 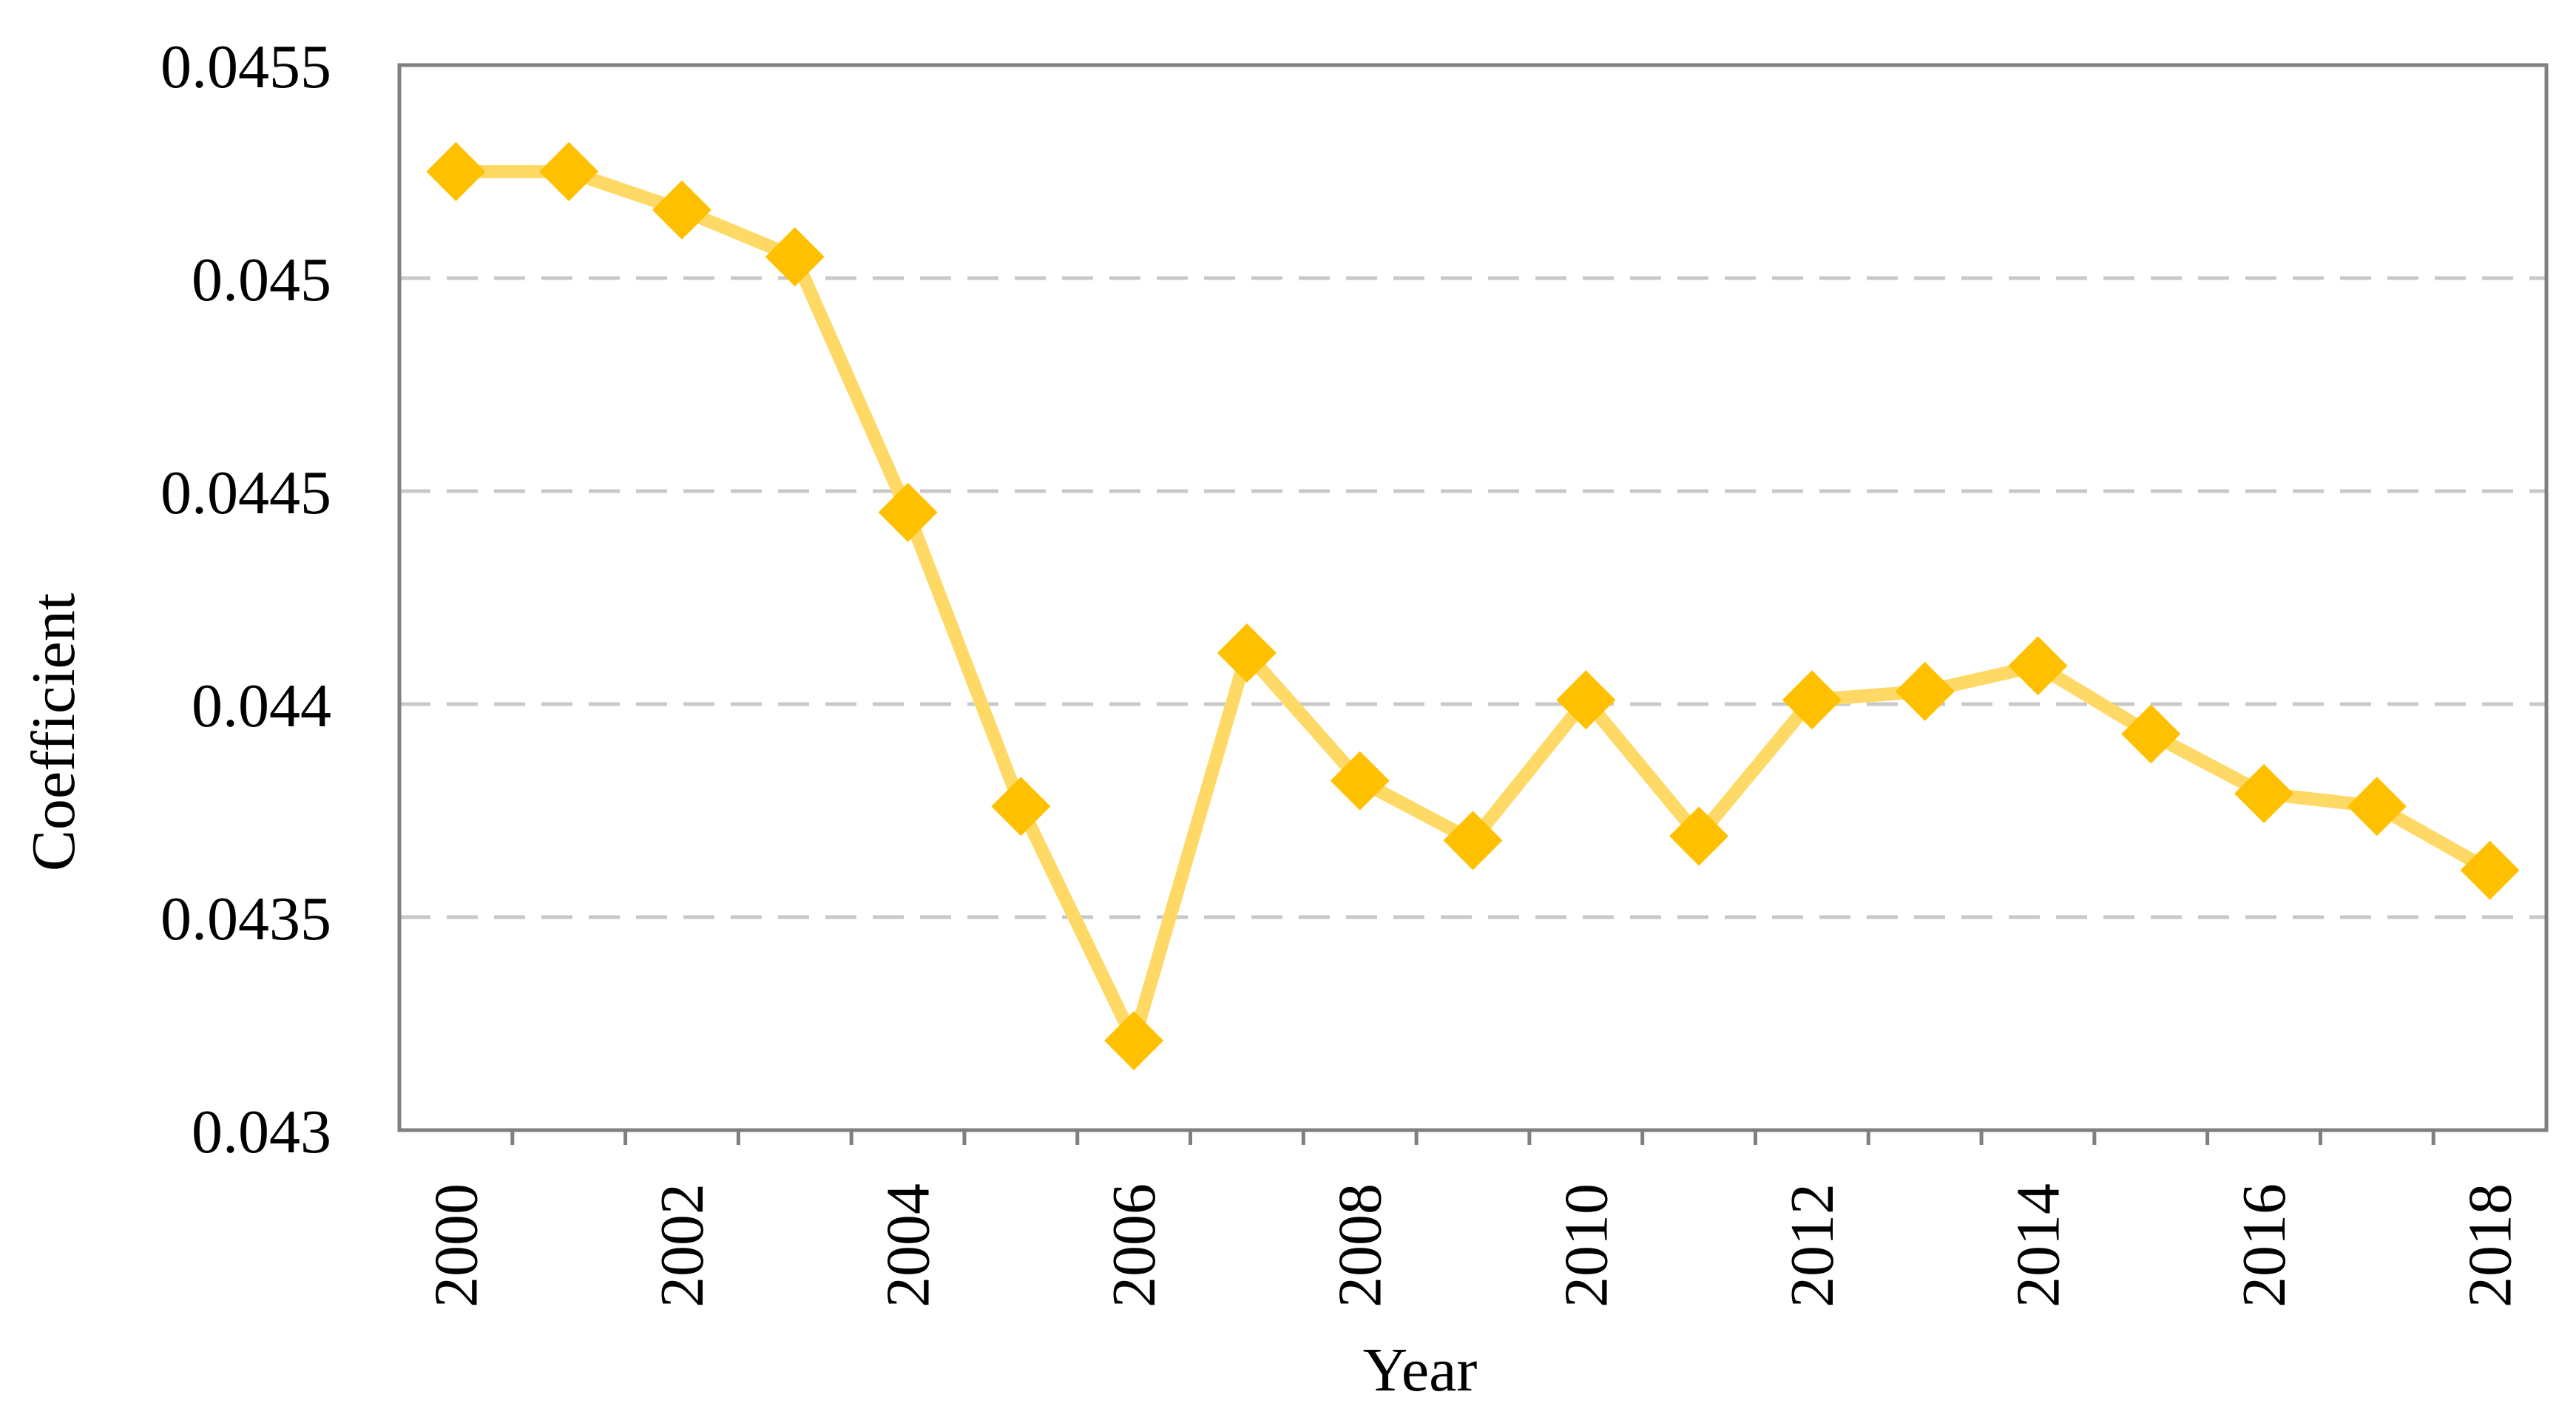 What do you see at coordinates (261, 706) in the screenshot?
I see `y-tick-label: 0.044` at bounding box center [261, 706].